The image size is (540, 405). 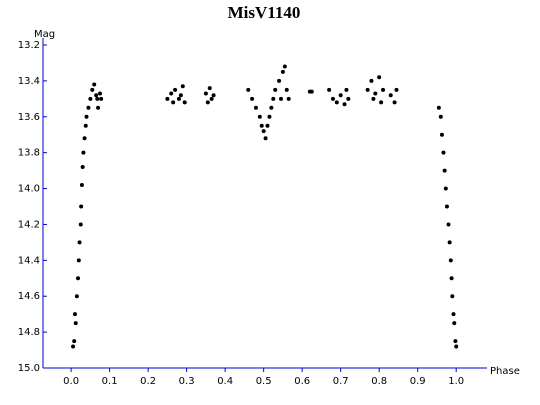 I want to click on x-tick-label: 0.7, so click(x=341, y=381).